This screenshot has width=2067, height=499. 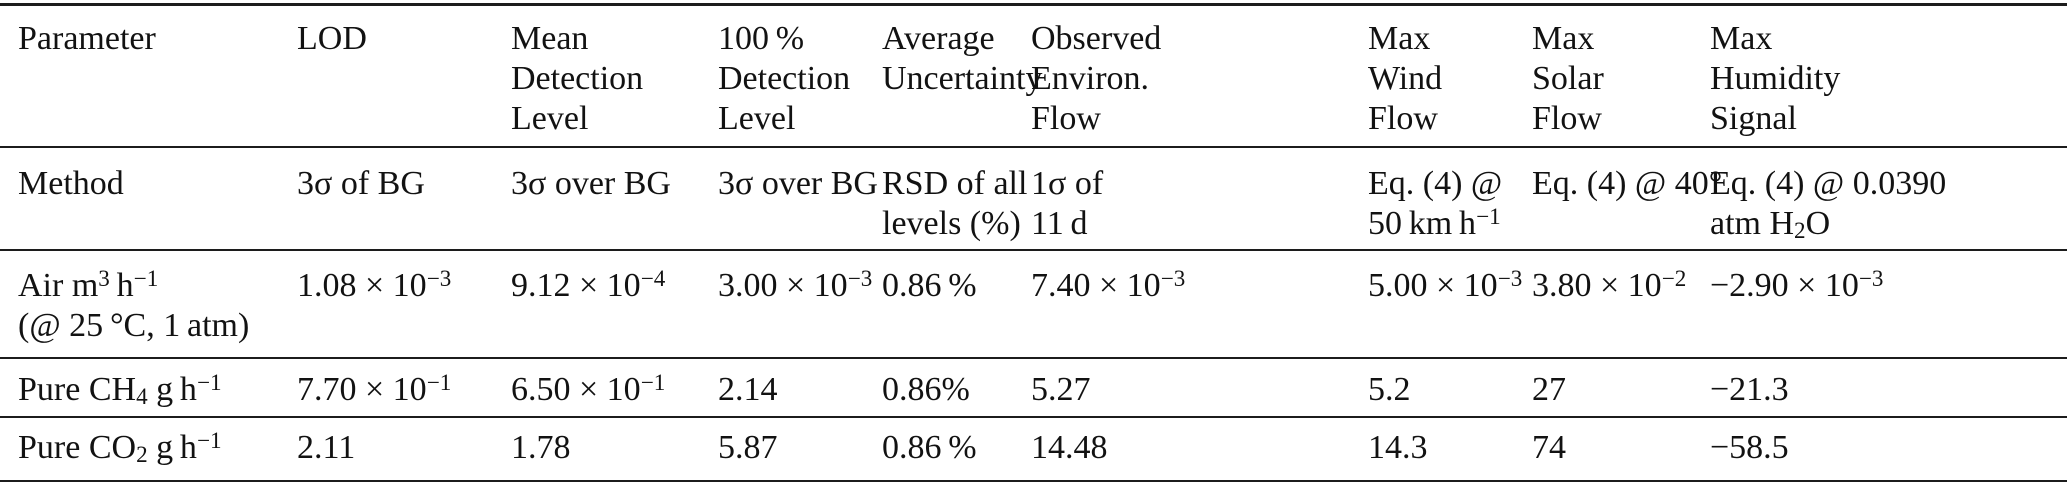 I want to click on column-header-100pct-detection-level: 100 % Detection Level, so click(x=800, y=75).